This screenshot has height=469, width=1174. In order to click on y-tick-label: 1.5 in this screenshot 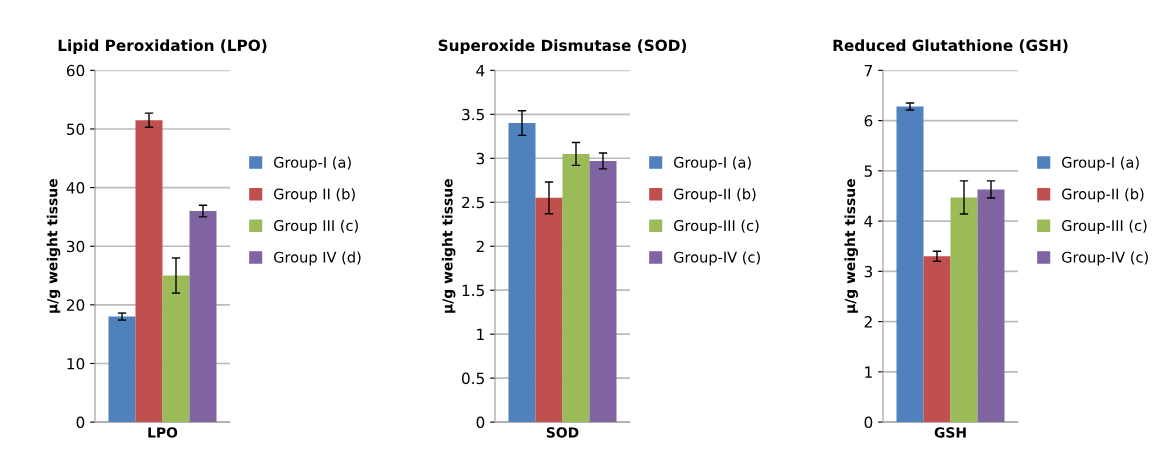, I will do `click(473, 290)`.